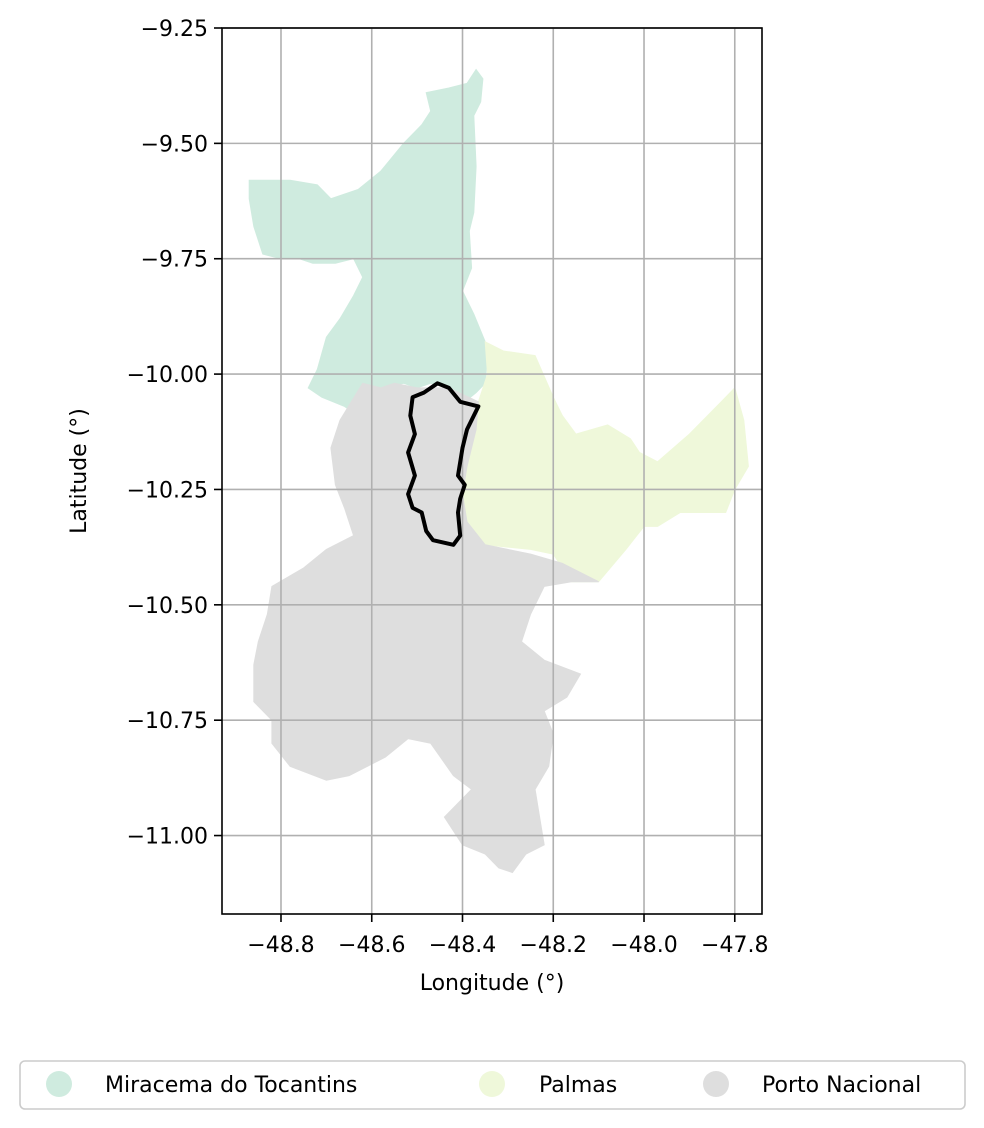  What do you see at coordinates (643, 945) in the screenshot?
I see `x-tick-label: −48.0` at bounding box center [643, 945].